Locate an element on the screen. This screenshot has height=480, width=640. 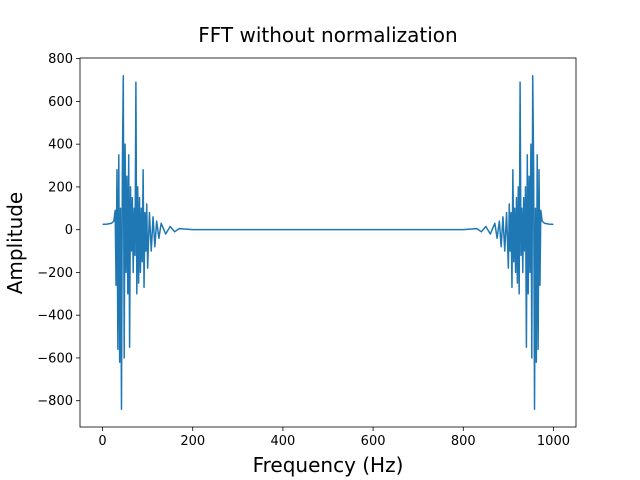
x-axis-label: Frequency (Hz) is located at coordinates (328, 465).